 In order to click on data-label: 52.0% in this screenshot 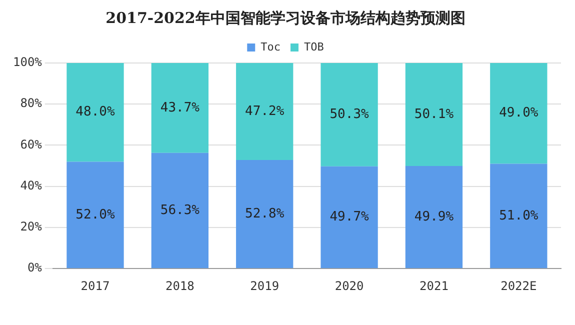, I will do `click(95, 214)`.